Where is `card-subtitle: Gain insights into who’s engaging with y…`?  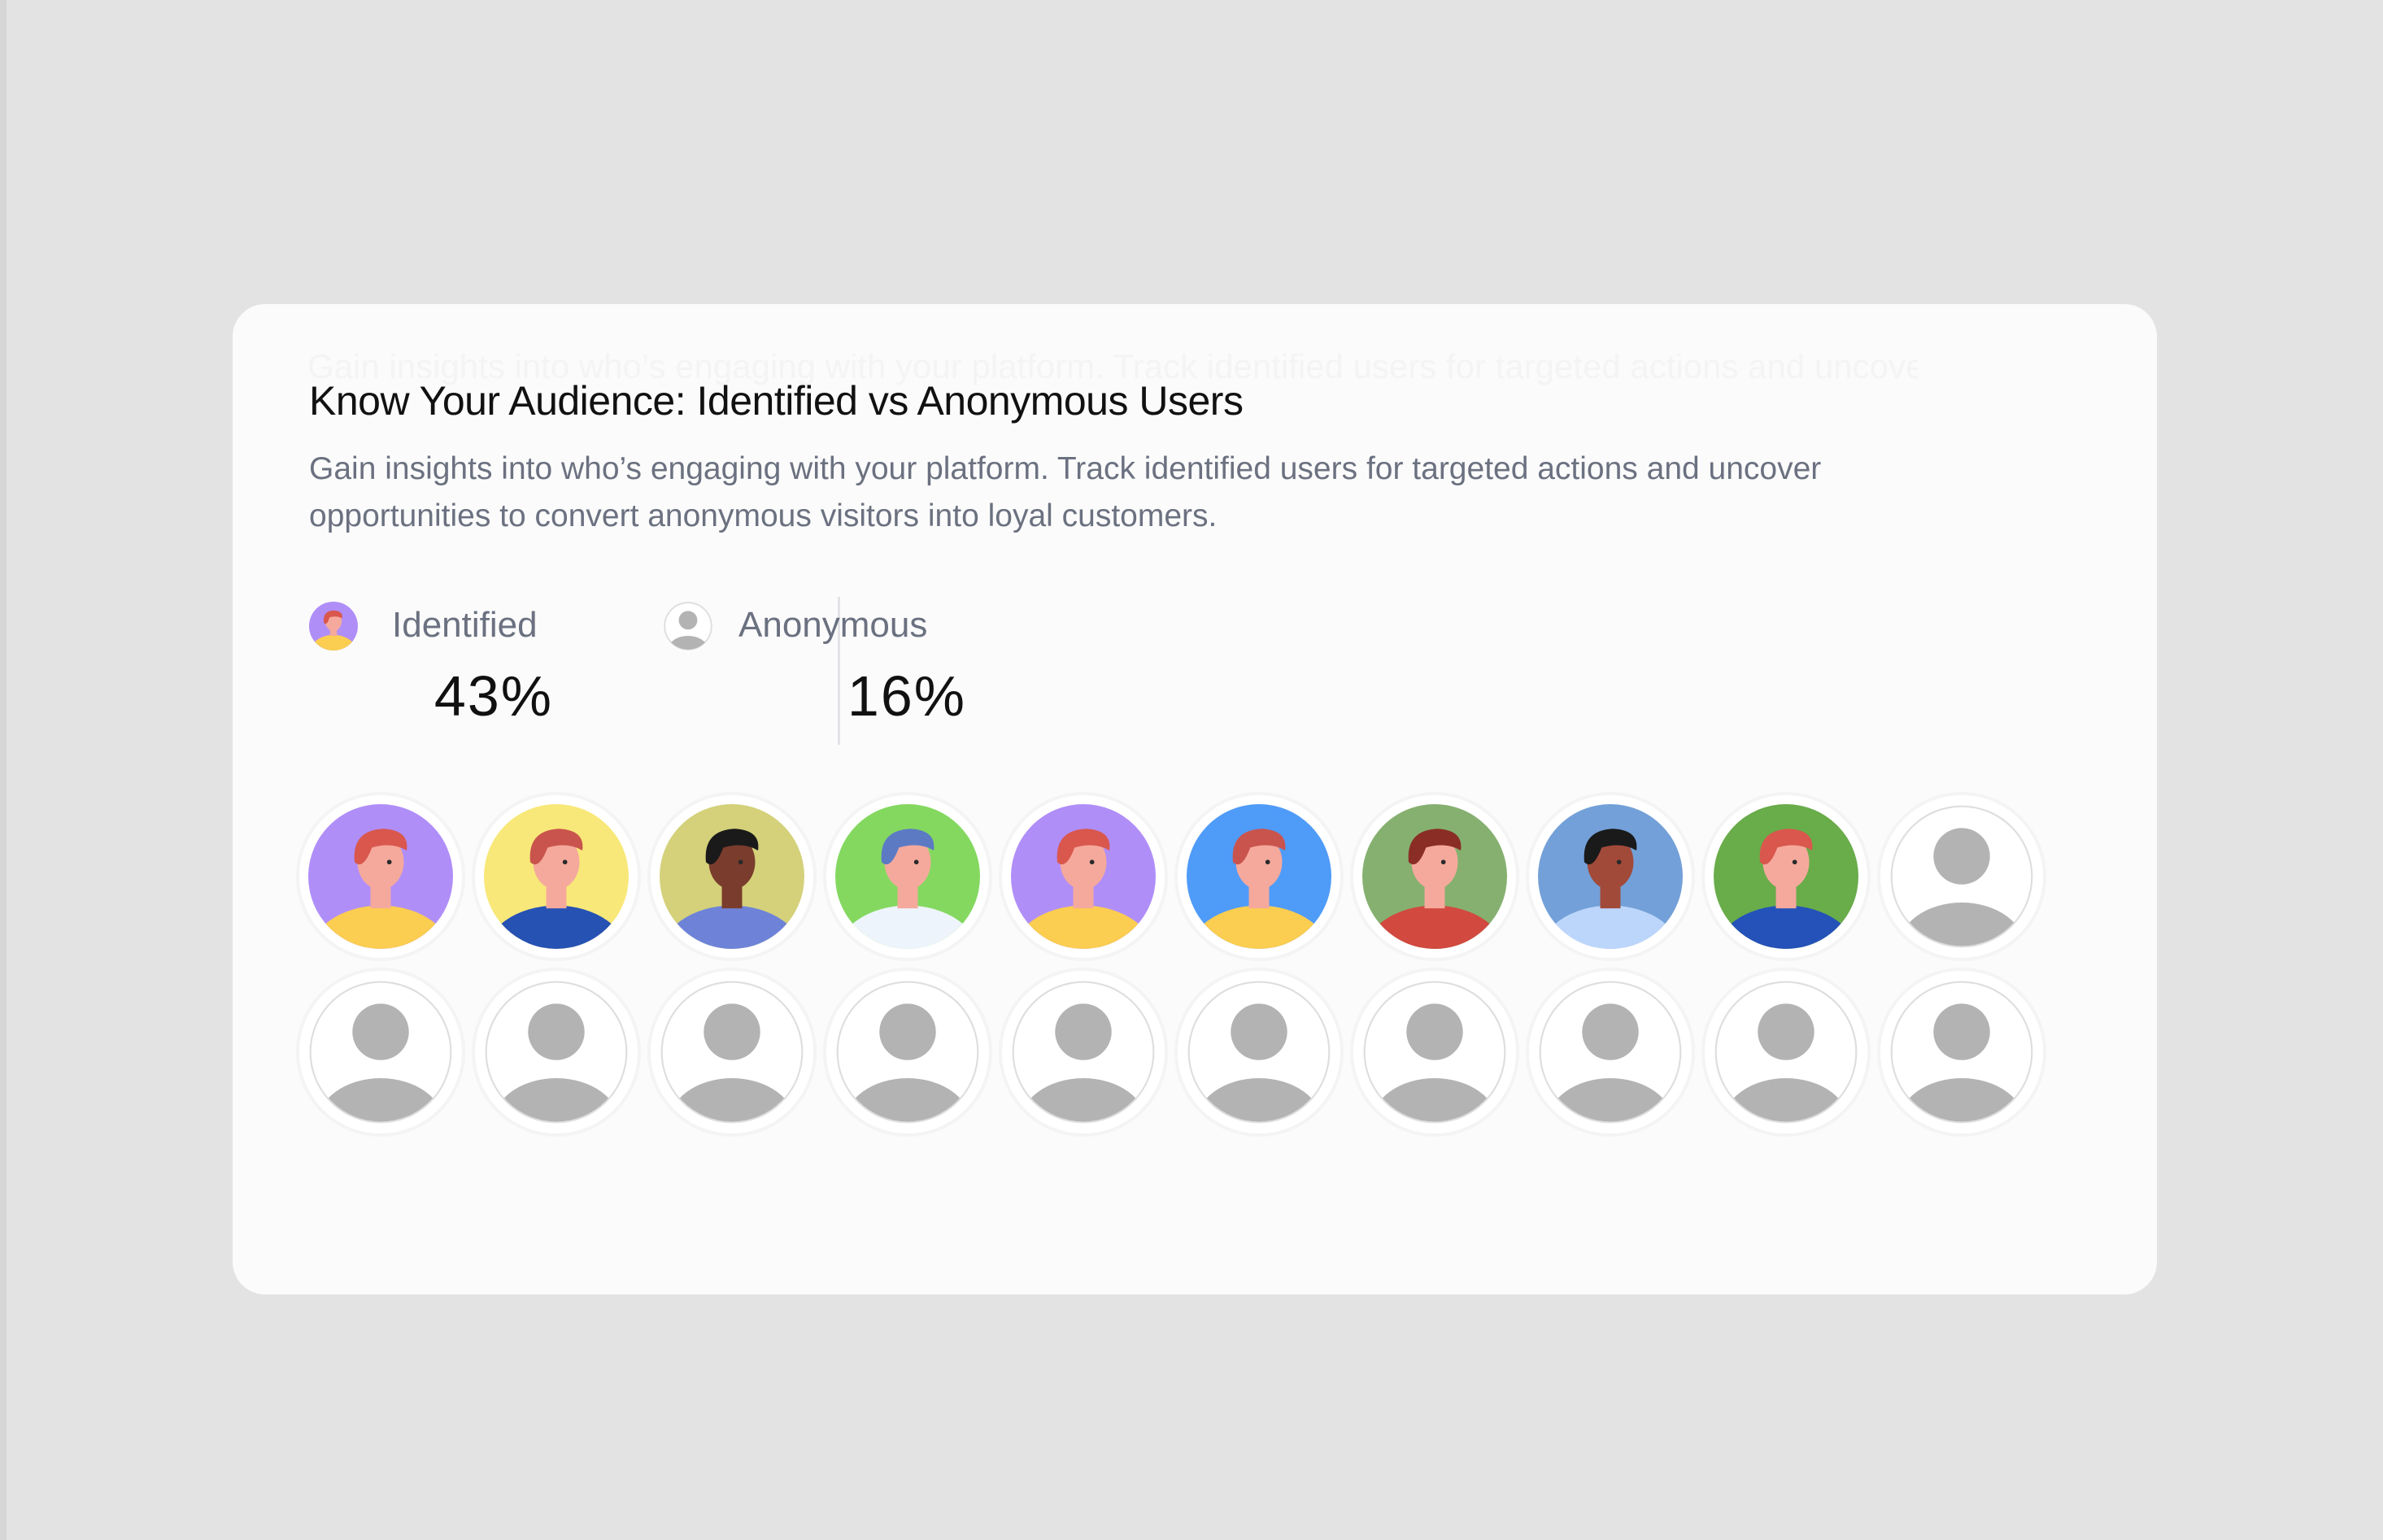
card-subtitle: Gain insights into who’s engaging with y… is located at coordinates (1065, 492).